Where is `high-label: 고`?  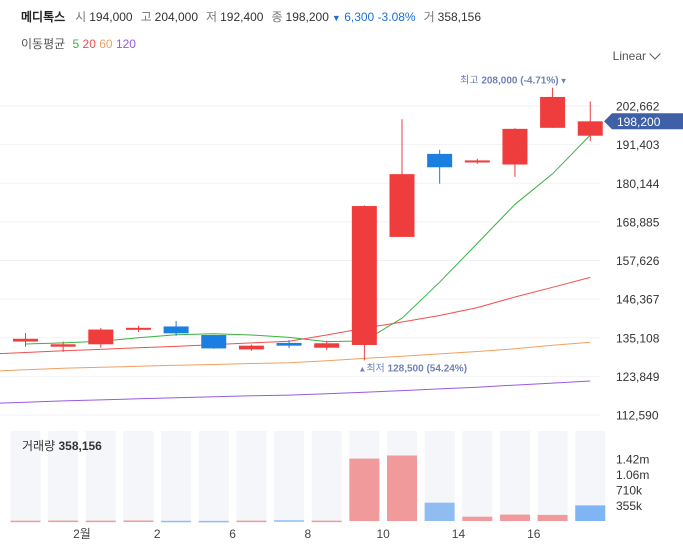
high-label: 고 is located at coordinates (146, 17).